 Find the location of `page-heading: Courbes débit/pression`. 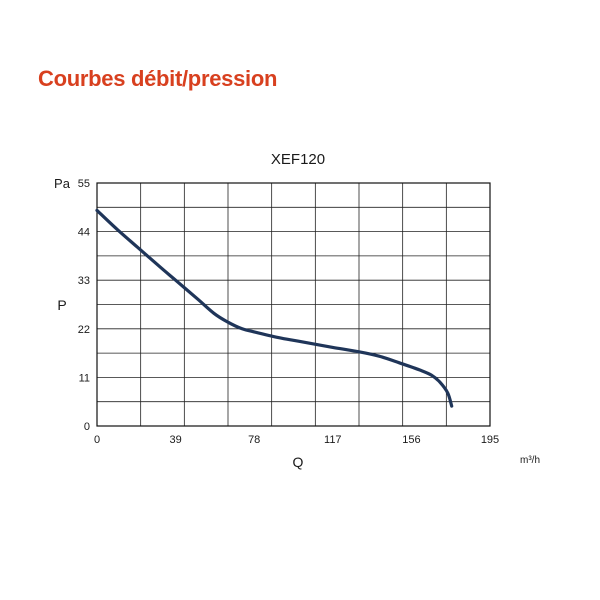

page-heading: Courbes débit/pression is located at coordinates (158, 78).